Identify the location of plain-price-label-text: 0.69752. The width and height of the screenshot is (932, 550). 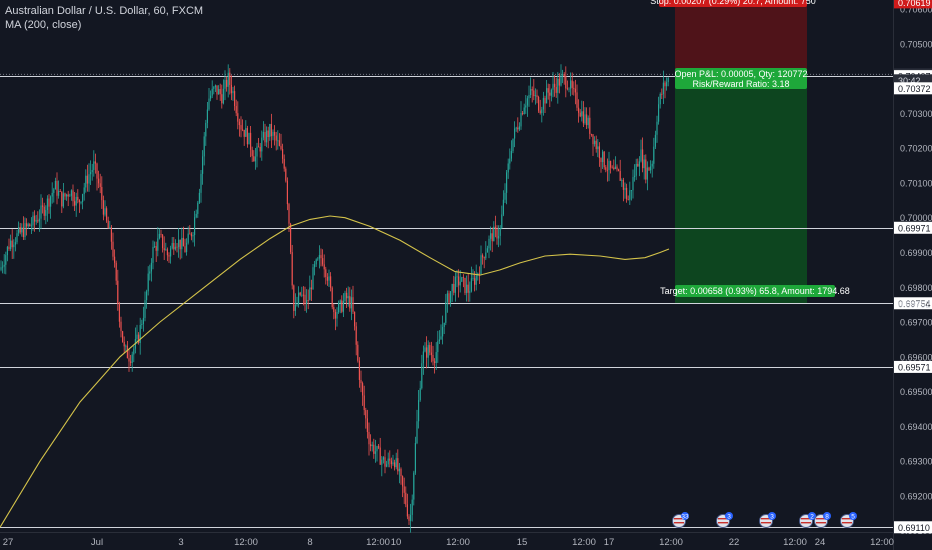
(914, 304).